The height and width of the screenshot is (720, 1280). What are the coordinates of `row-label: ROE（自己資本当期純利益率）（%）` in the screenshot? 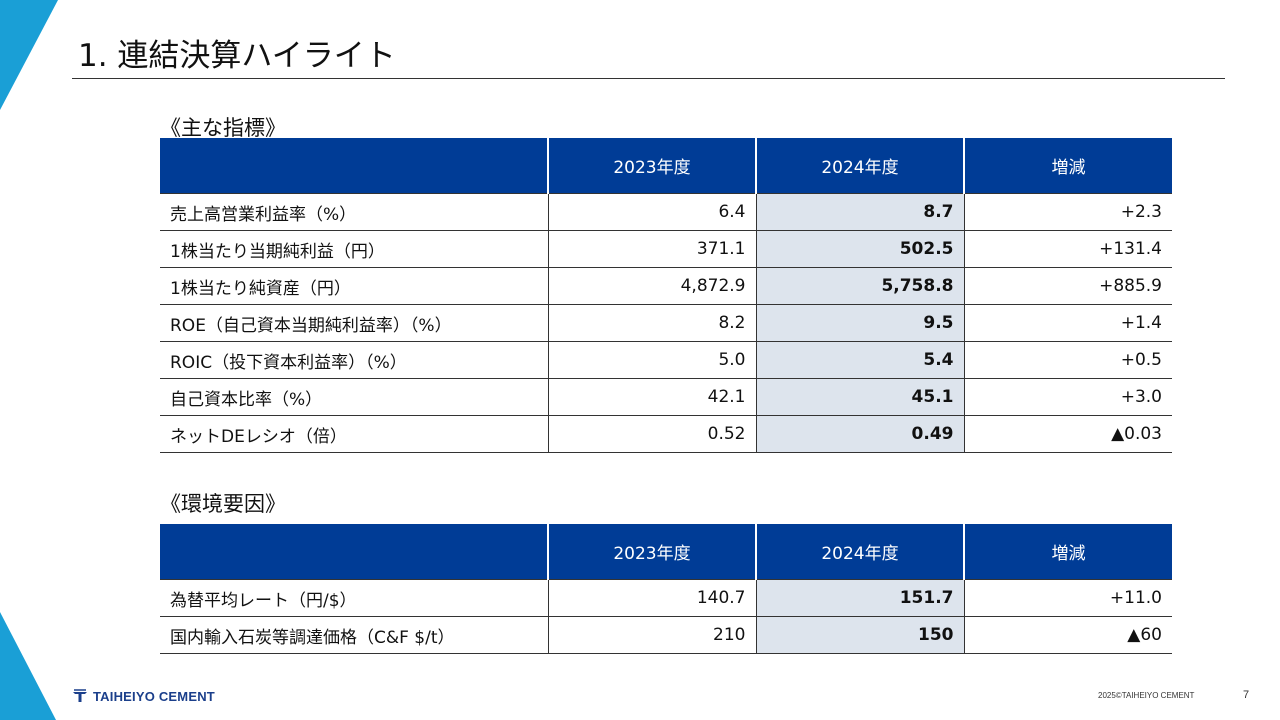 It's located at (354, 323).